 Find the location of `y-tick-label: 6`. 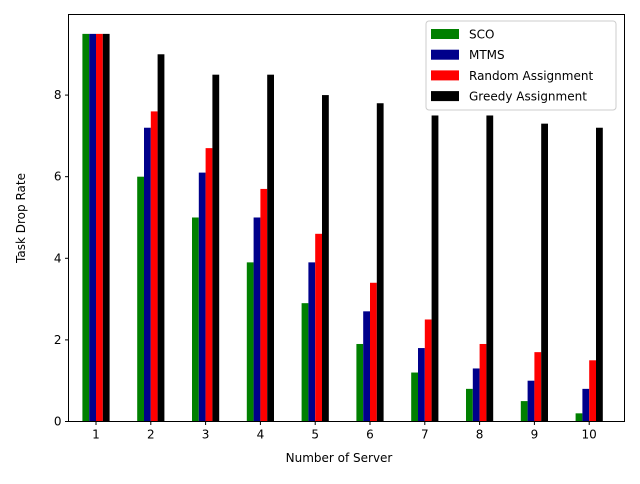

y-tick-label: 6 is located at coordinates (58, 177).